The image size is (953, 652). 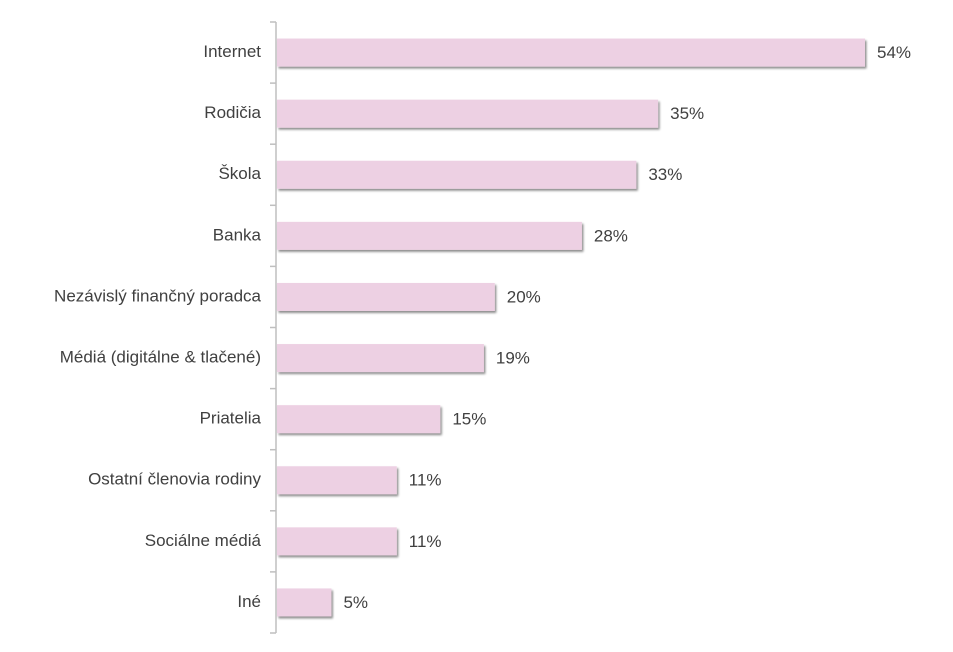 What do you see at coordinates (249, 601) in the screenshot?
I see `y-tick-label: Iné` at bounding box center [249, 601].